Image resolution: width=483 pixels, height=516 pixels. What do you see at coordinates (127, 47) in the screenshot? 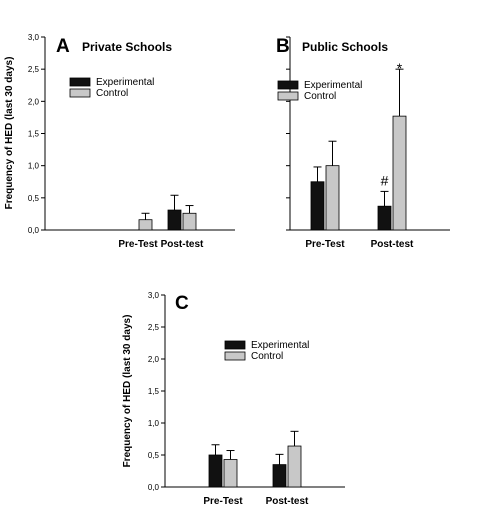
I see `panel-title: Private Schools` at bounding box center [127, 47].